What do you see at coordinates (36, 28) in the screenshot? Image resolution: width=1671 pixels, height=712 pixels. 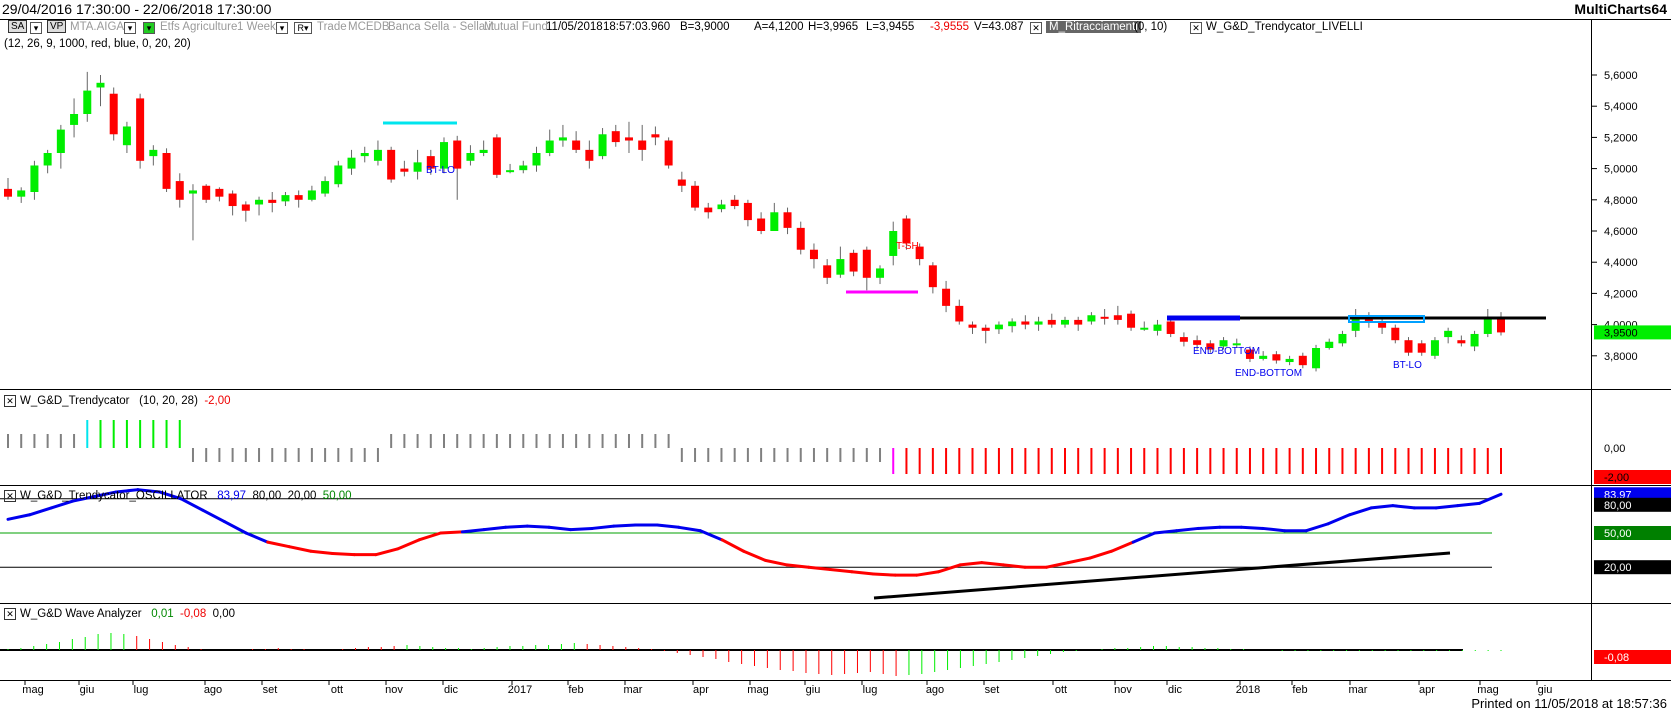 I see `sa-dropdown-icon: ▾` at bounding box center [36, 28].